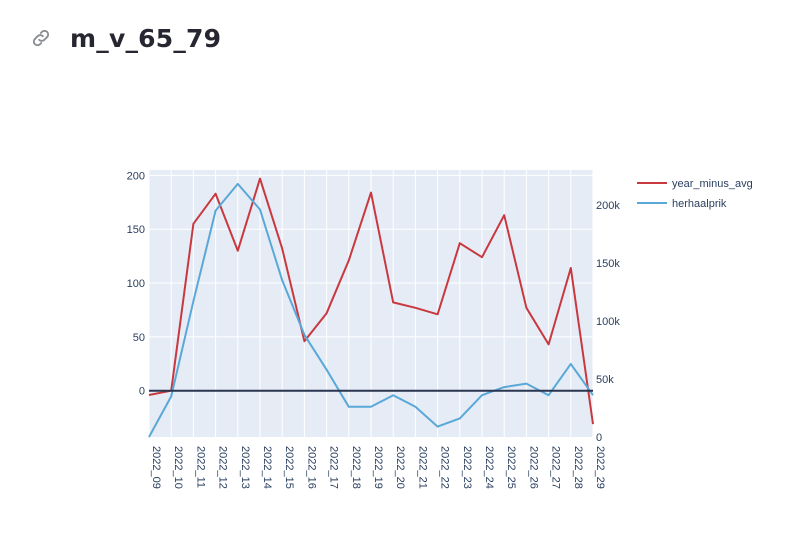  What do you see at coordinates (356, 467) in the screenshot?
I see `x-tick-label: 2022_18` at bounding box center [356, 467].